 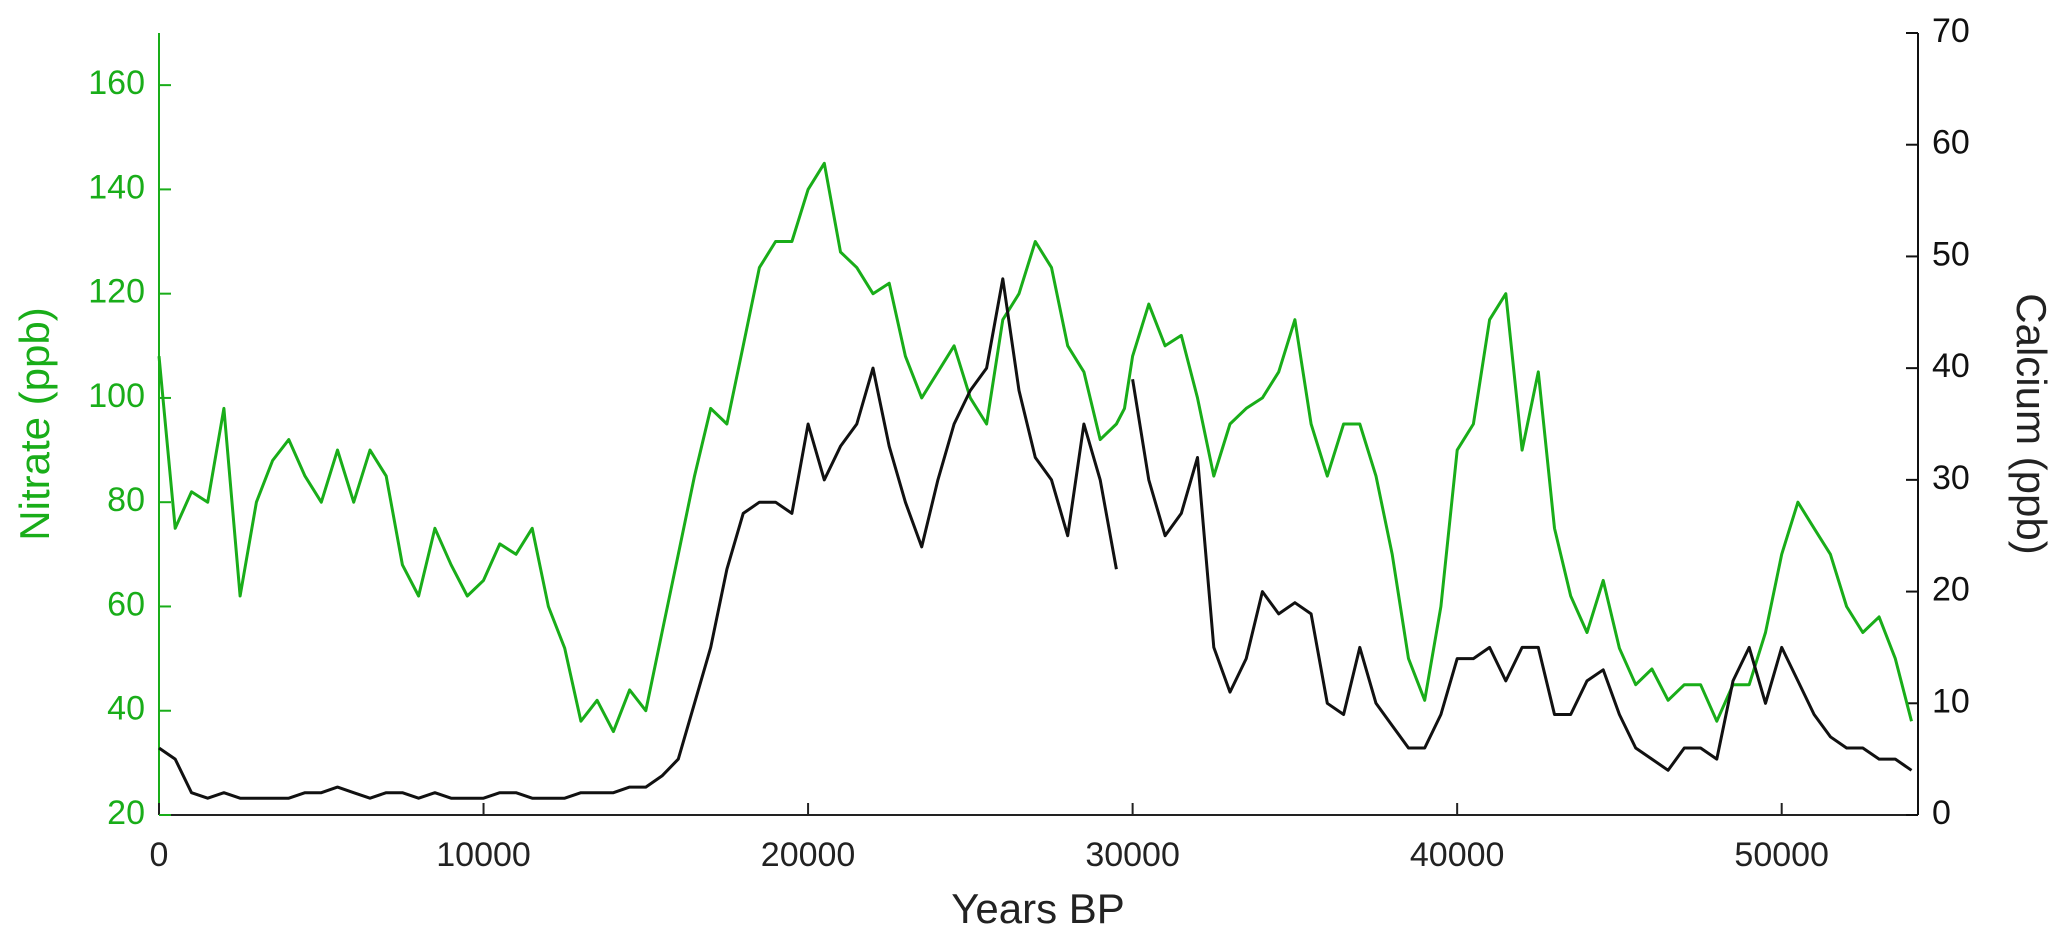 I want to click on y2-tick-label: 20, so click(x=1951, y=590).